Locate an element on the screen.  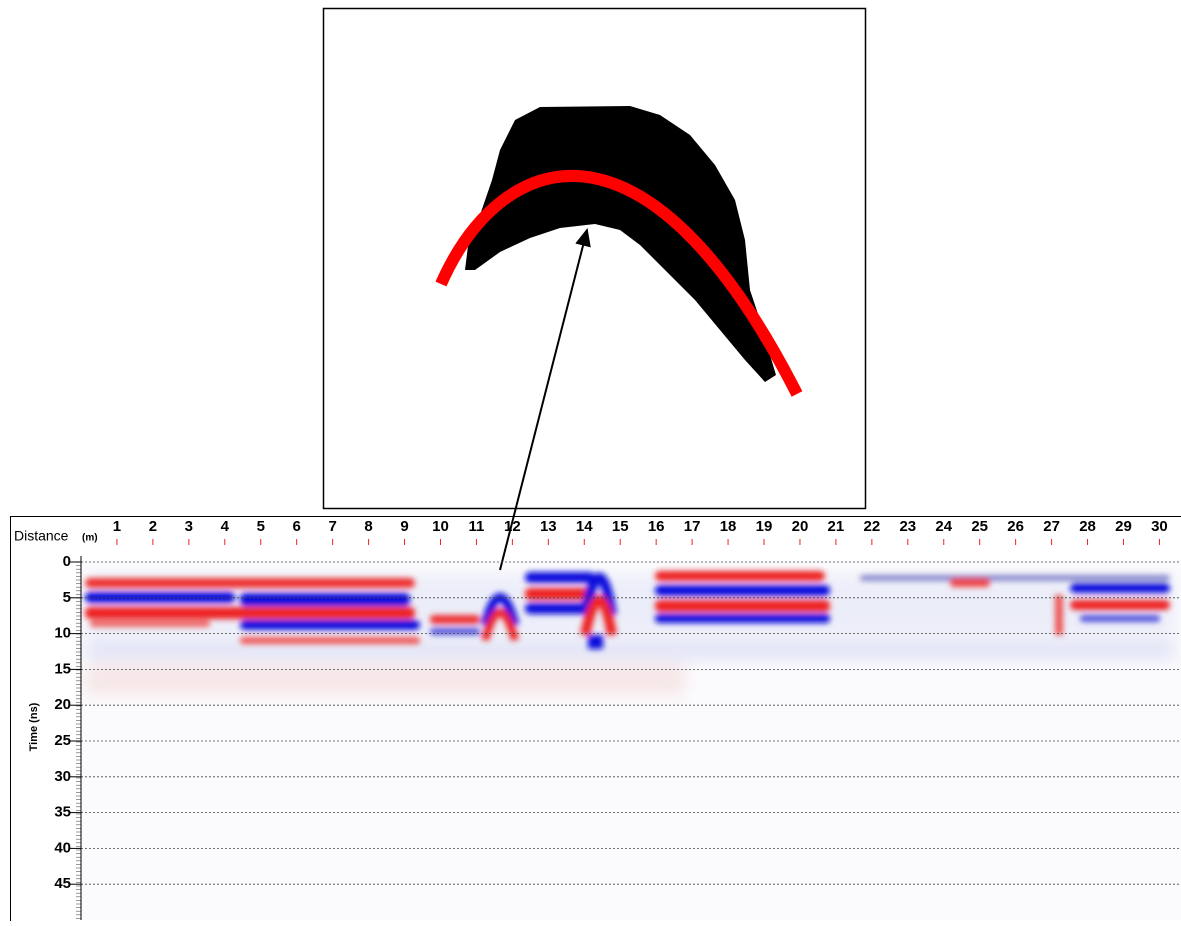
x-tick-label: 12 is located at coordinates (512, 526).